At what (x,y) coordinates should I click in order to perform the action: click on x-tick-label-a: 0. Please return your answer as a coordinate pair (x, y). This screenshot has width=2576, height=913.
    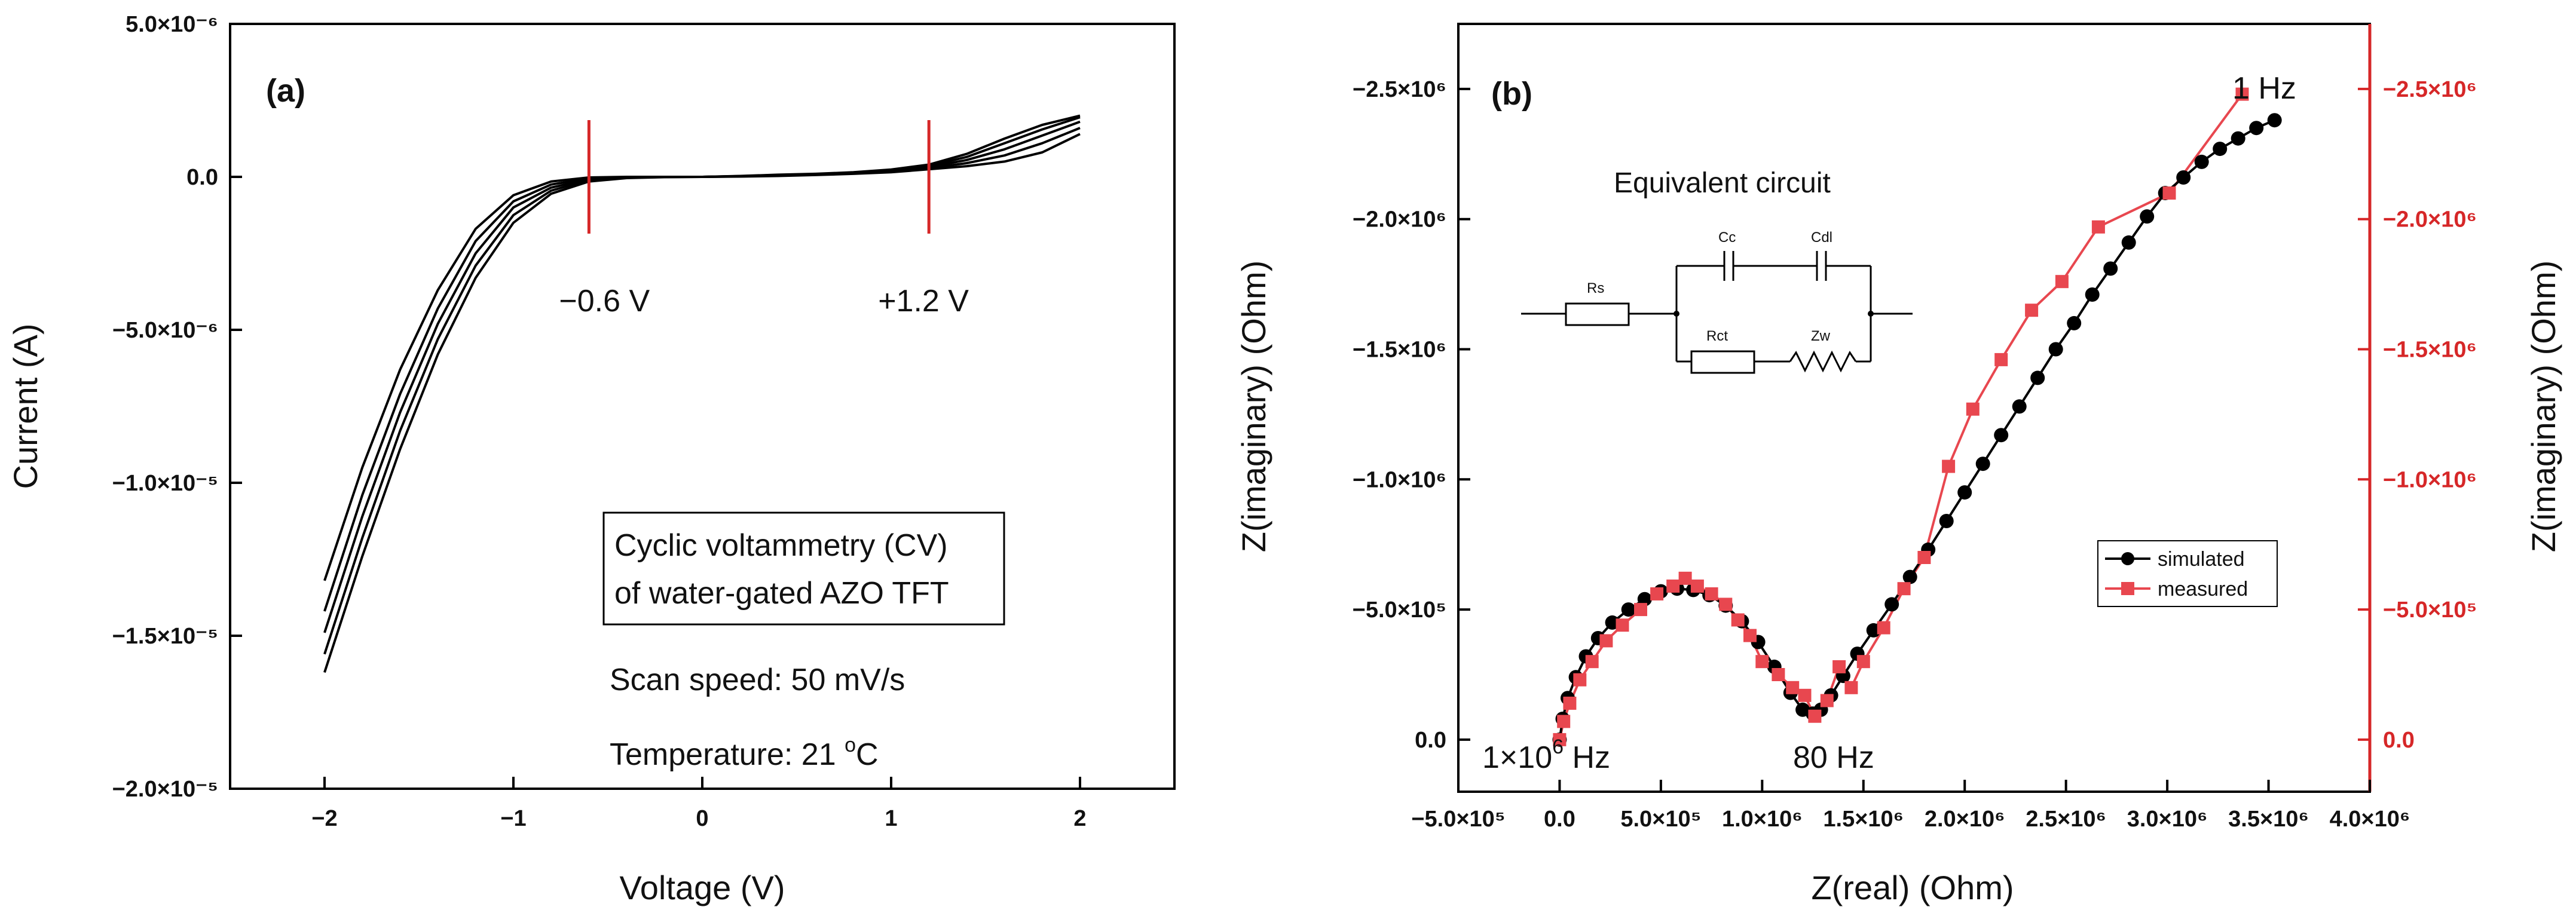
    Looking at the image, I should click on (702, 818).